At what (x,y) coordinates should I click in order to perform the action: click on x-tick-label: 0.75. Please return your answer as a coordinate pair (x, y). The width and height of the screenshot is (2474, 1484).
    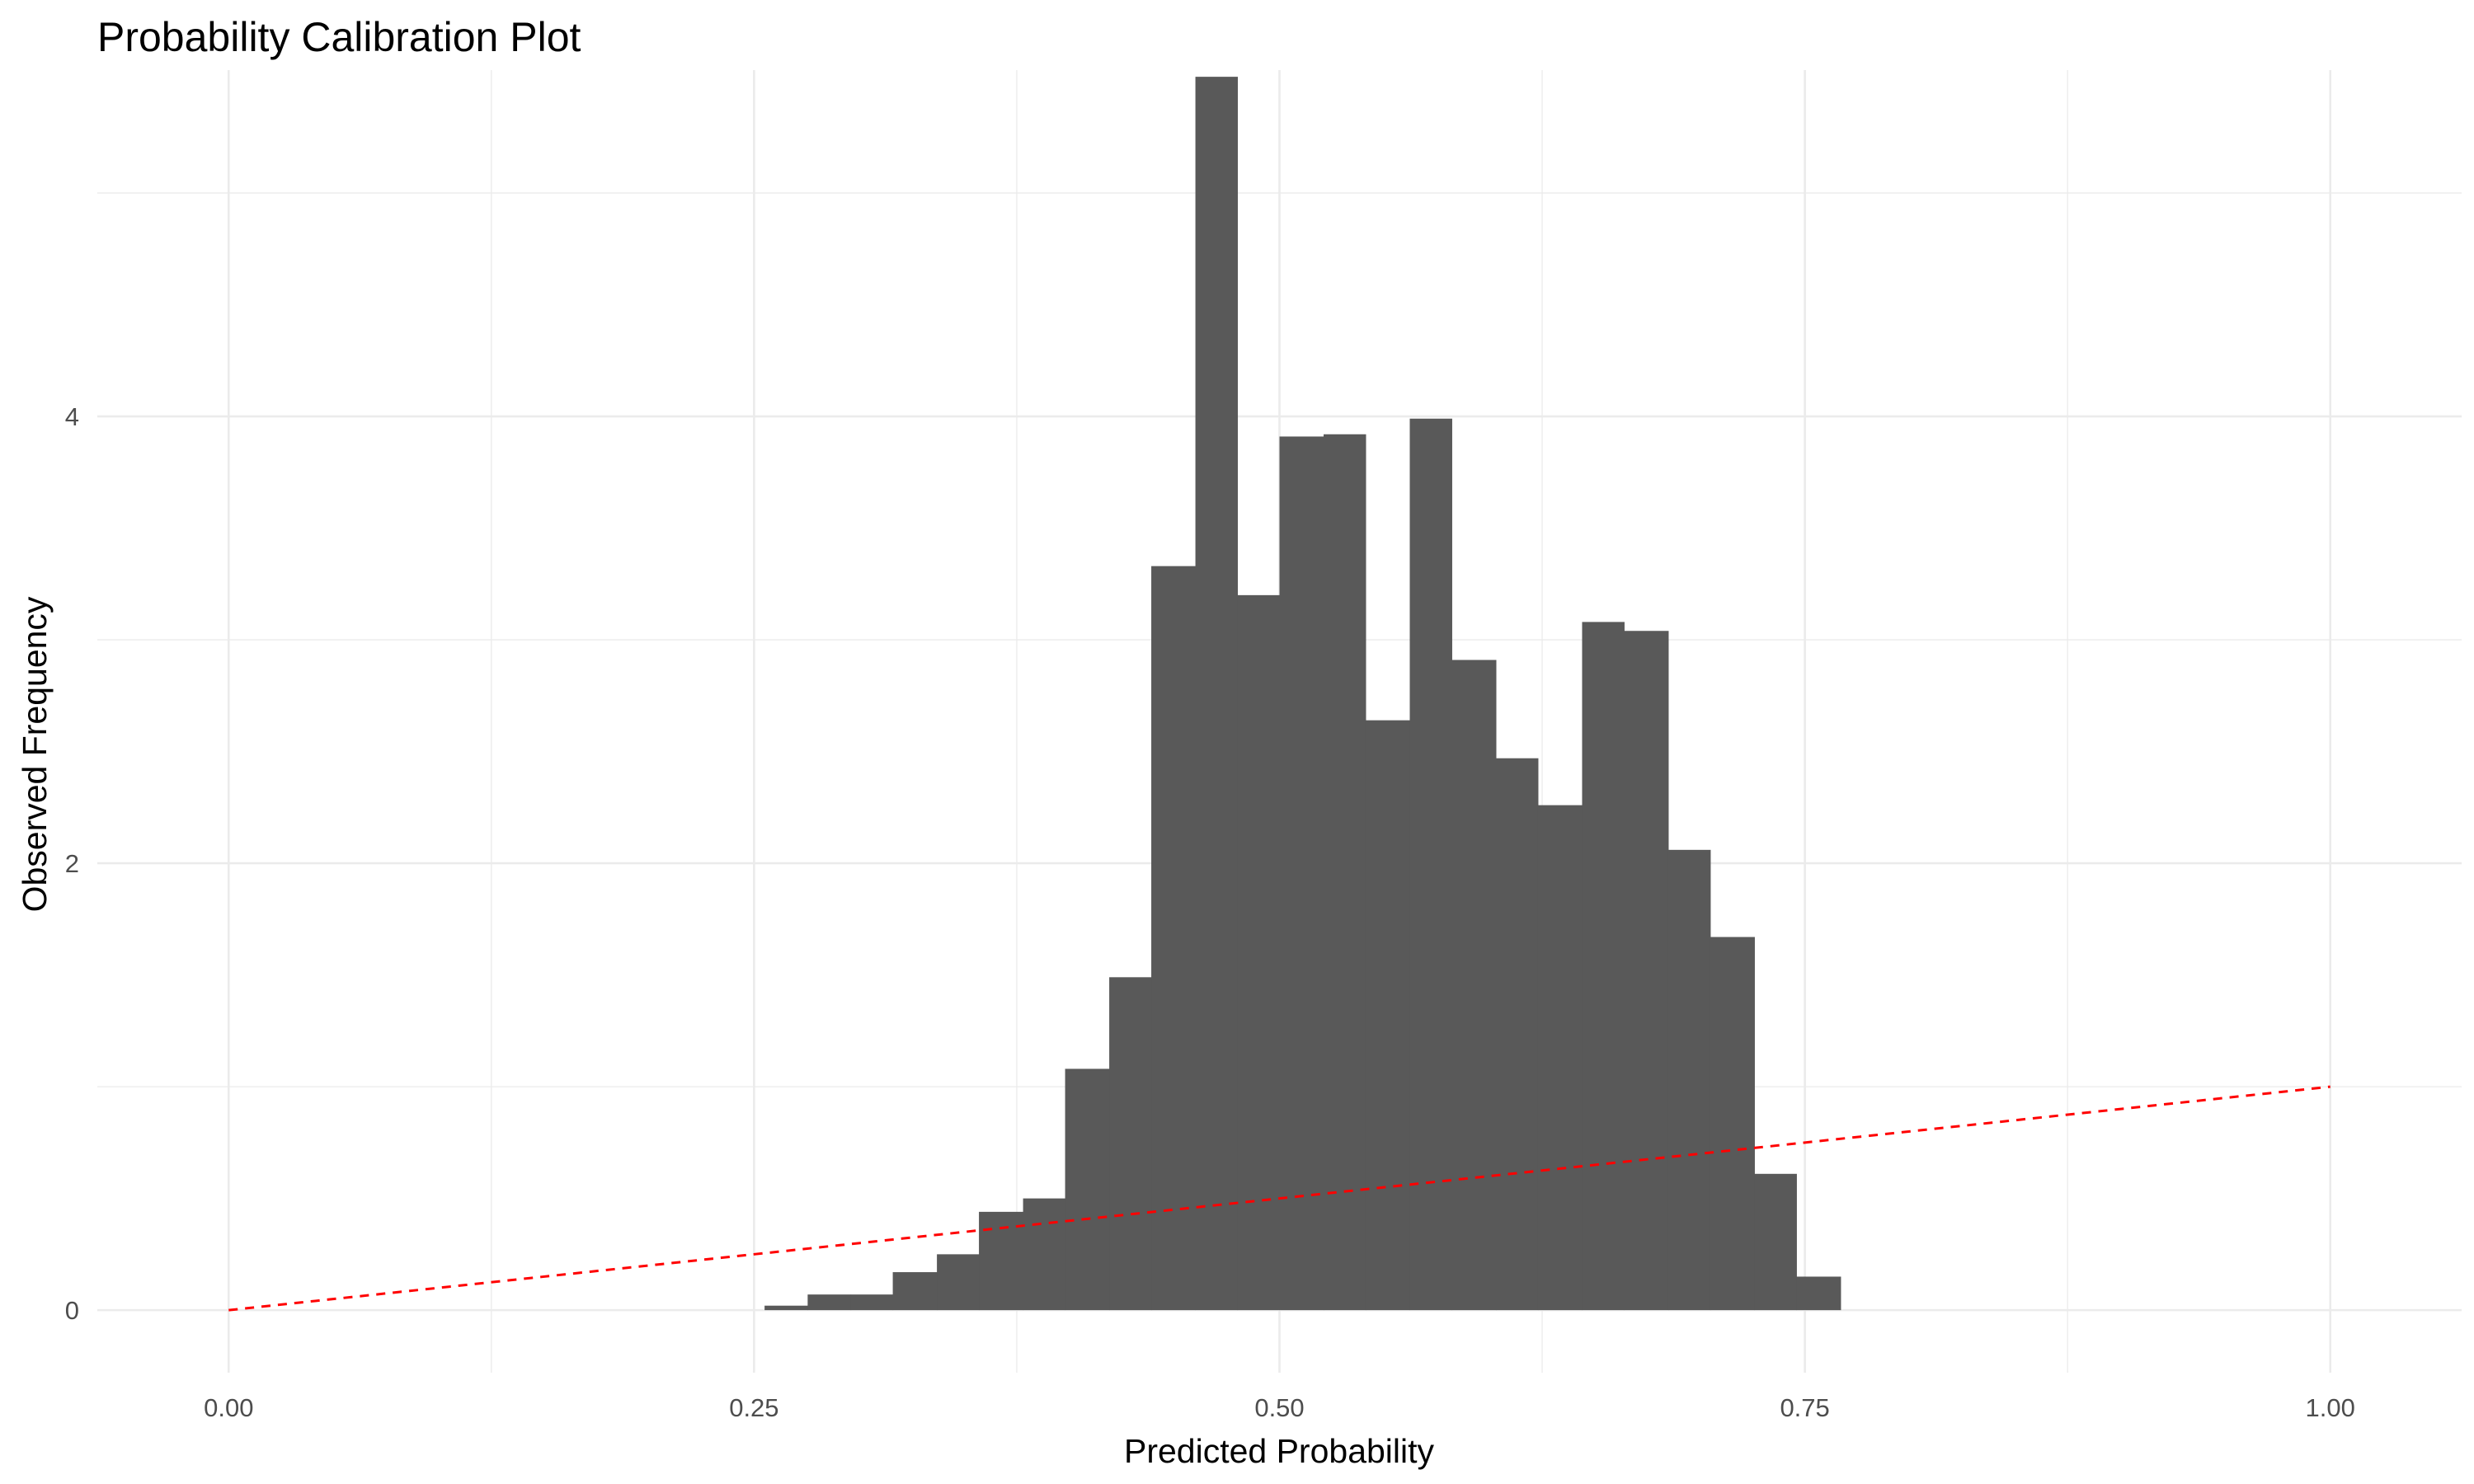
    Looking at the image, I should click on (1804, 1407).